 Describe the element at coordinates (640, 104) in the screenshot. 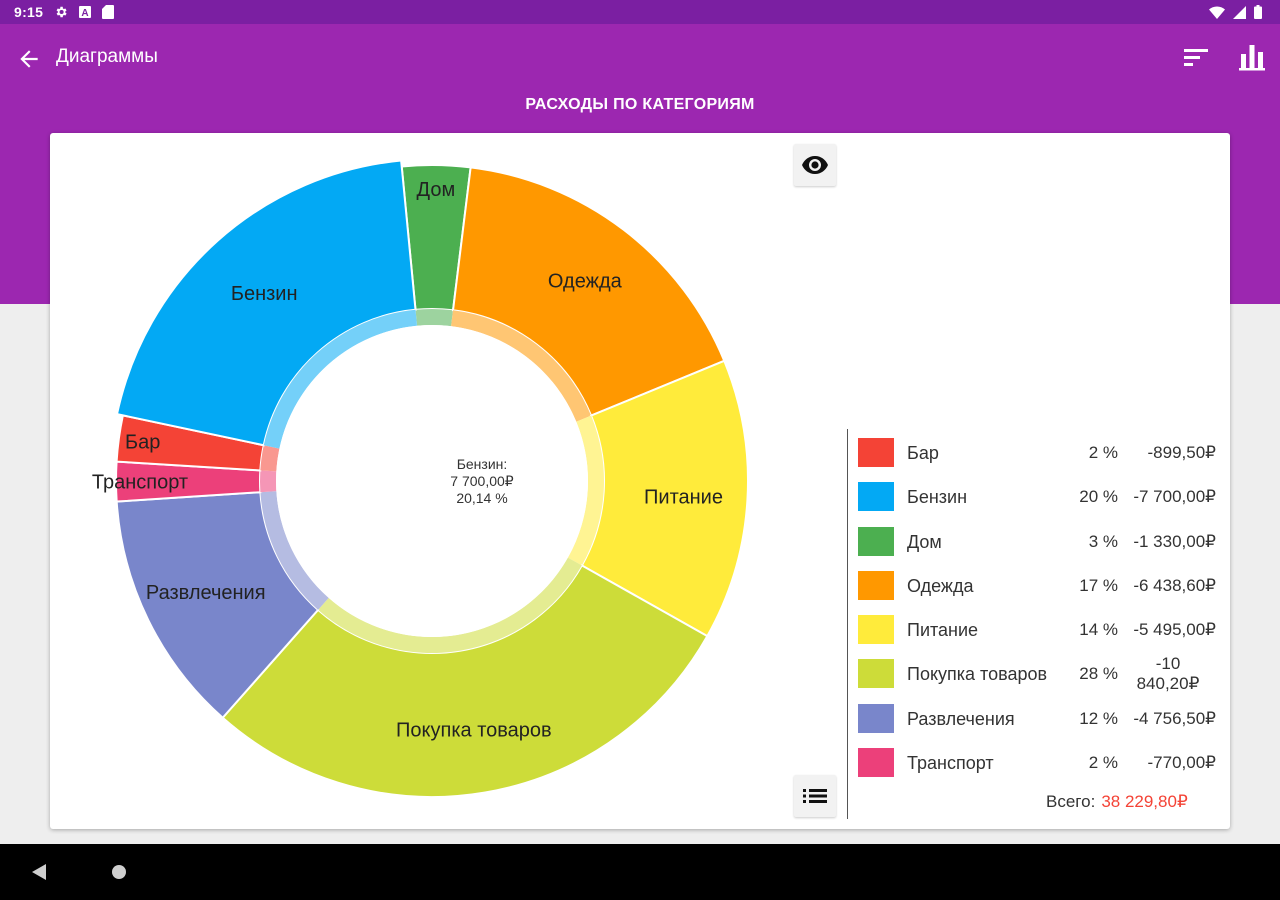

I see `page-heading: РАСХОДЫ ПО КАТЕГОРИЯМ` at that location.